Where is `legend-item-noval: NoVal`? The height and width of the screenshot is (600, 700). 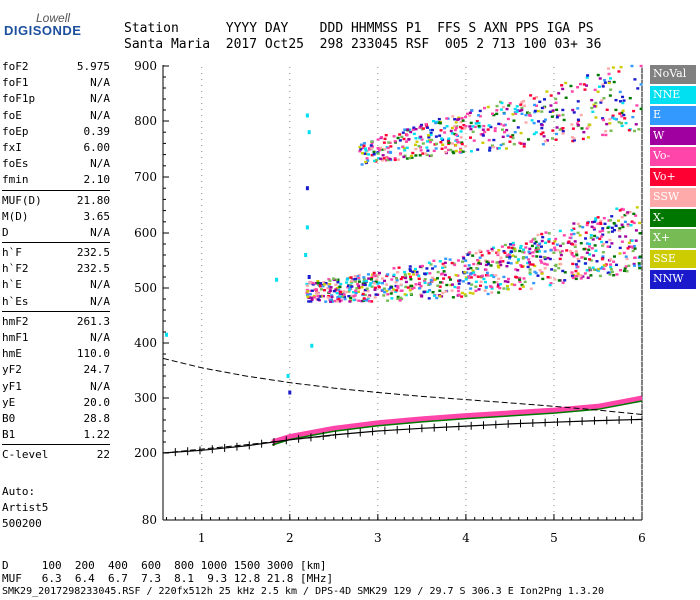
legend-item-noval: NoVal is located at coordinates (673, 74).